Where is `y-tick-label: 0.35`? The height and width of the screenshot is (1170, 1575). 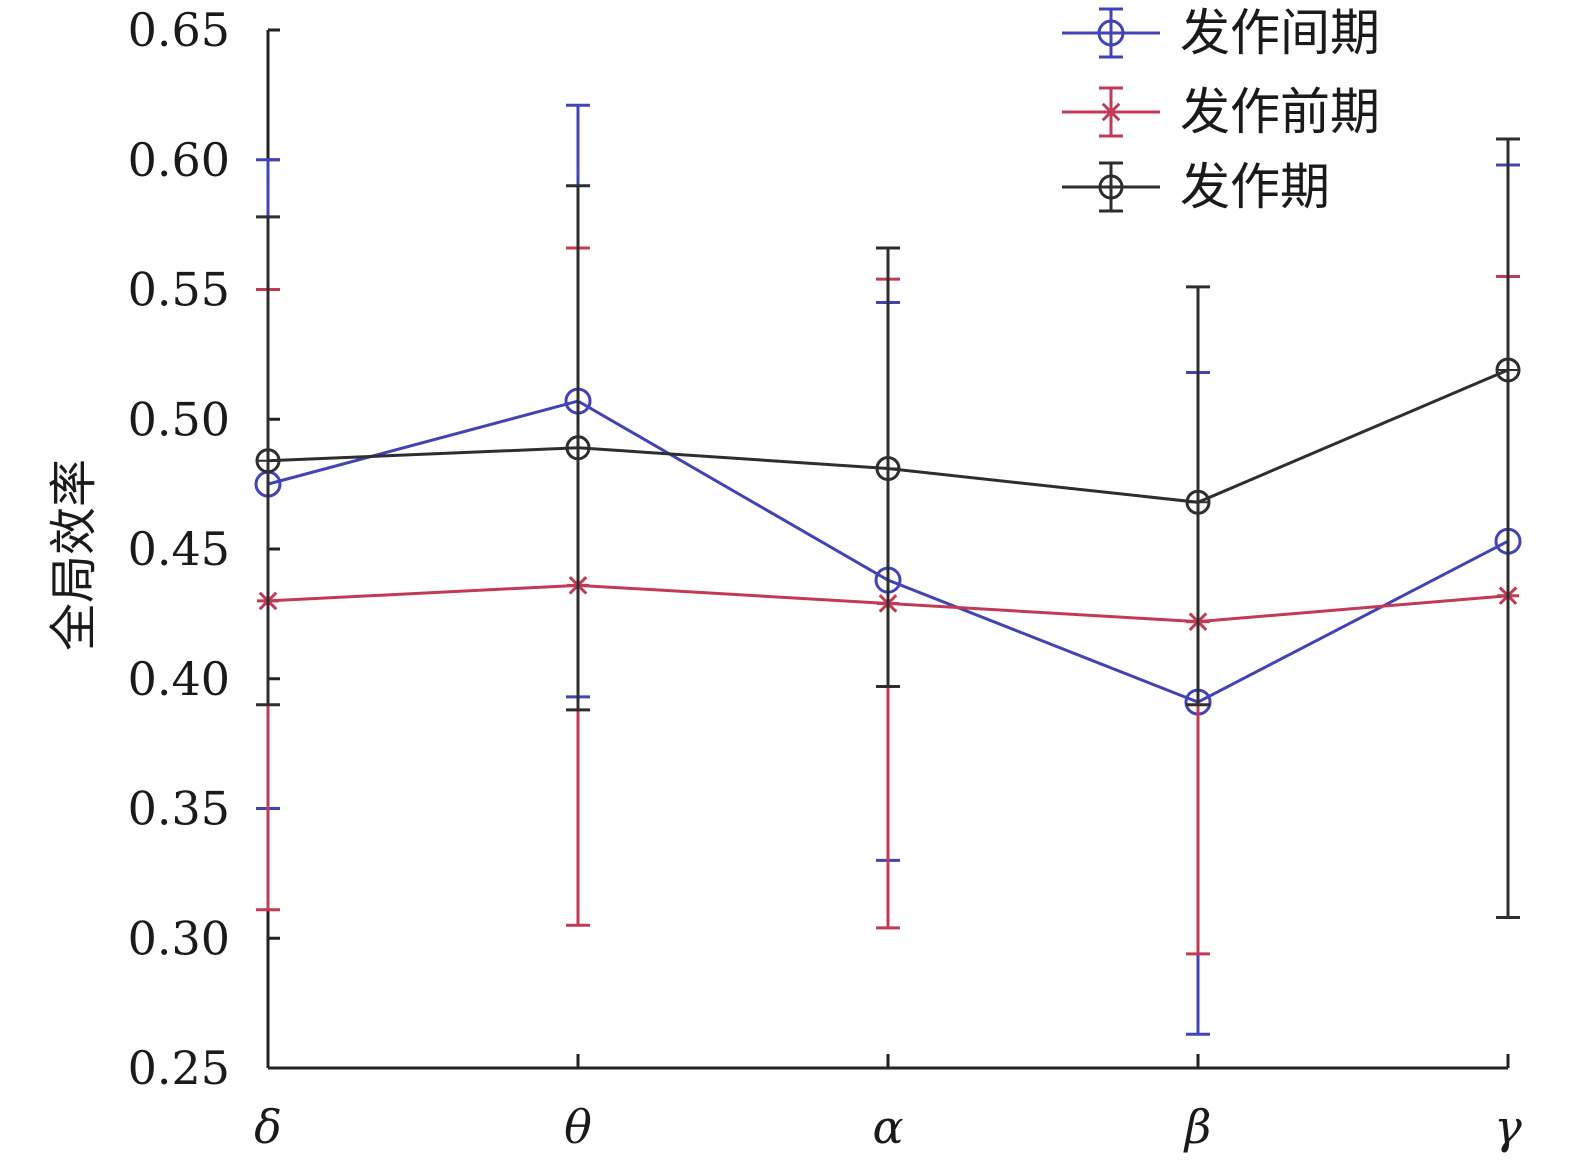
y-tick-label: 0.35 is located at coordinates (179, 809).